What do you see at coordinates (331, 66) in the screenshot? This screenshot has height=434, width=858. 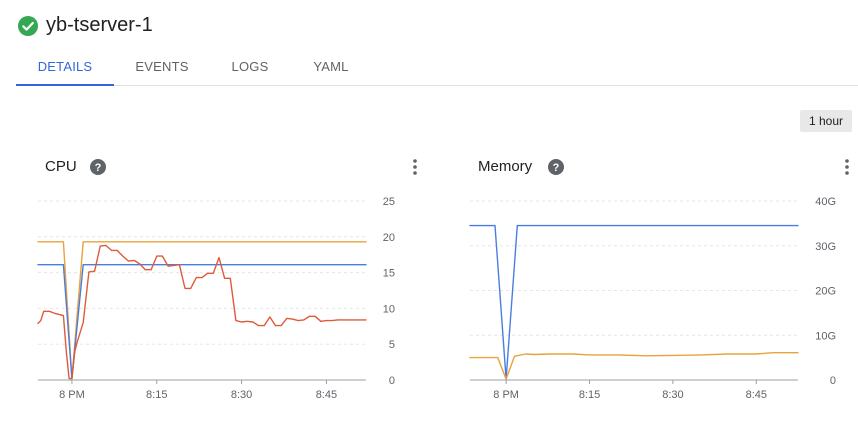 I see `tab-yaml: YAML` at bounding box center [331, 66].